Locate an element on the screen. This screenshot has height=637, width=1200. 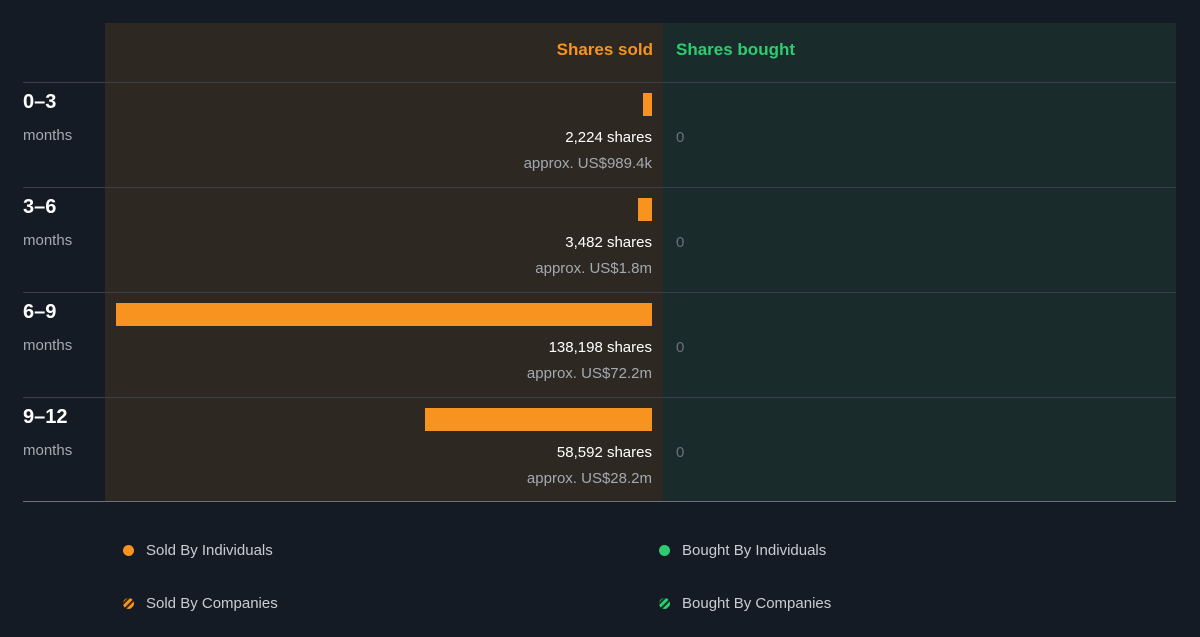
shares-bought-header: Shares bought is located at coordinates (736, 49).